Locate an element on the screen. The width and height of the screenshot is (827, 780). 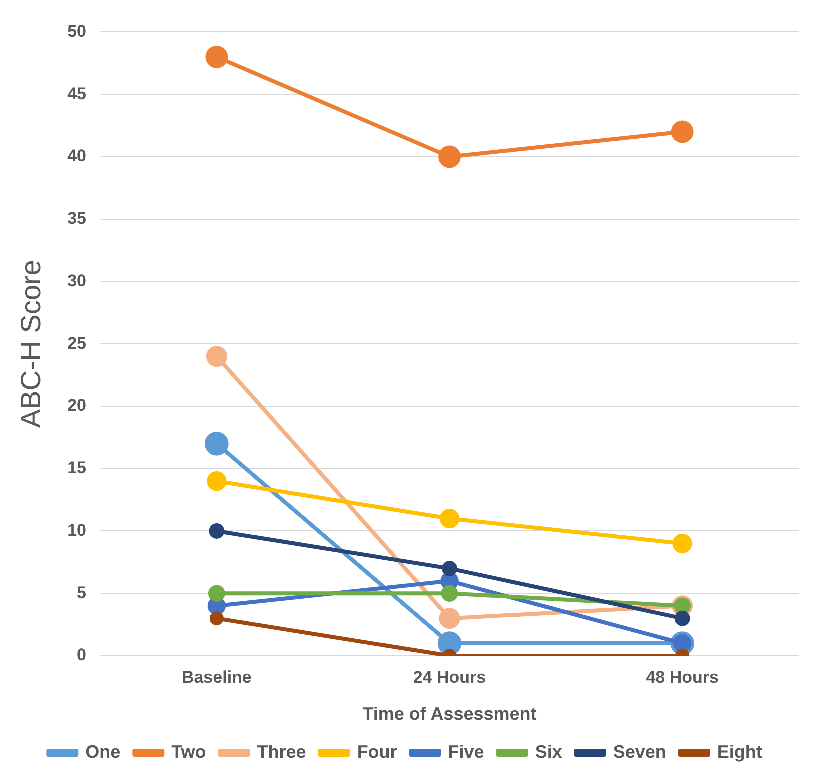
y-tick-label: 30 is located at coordinates (77, 280).